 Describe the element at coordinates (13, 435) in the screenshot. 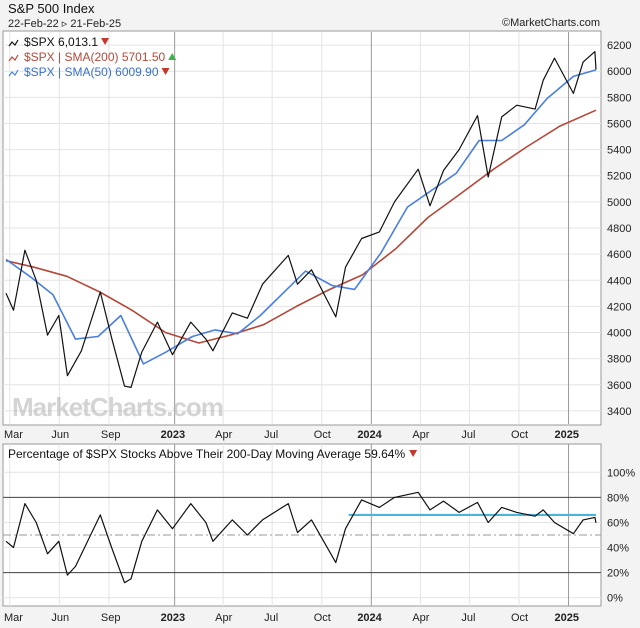

I see `price-x-tick: Mar` at that location.